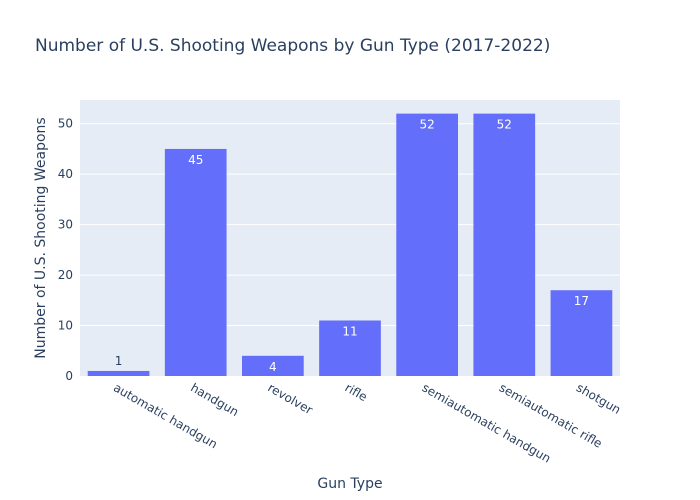 This screenshot has height=500, width=700. What do you see at coordinates (487, 422) in the screenshot?
I see `x-tick-label: semiautomatic handgun` at bounding box center [487, 422].